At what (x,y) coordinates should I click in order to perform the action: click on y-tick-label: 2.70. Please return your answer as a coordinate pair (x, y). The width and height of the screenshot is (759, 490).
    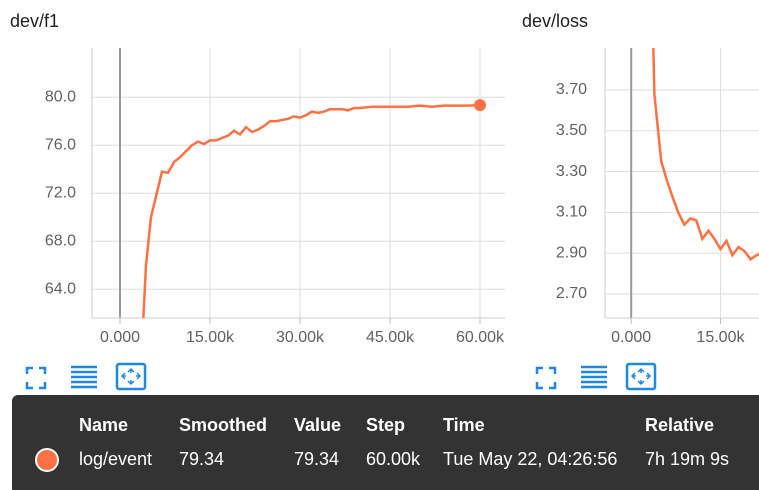
    Looking at the image, I should click on (571, 293).